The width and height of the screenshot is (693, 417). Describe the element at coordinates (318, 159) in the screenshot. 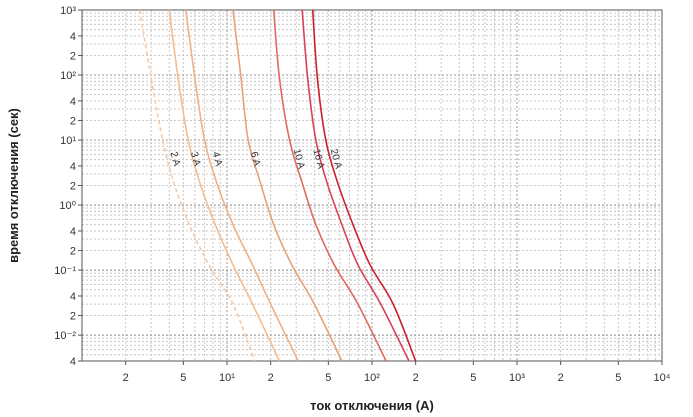

I see `curve-label: 16 A` at that location.